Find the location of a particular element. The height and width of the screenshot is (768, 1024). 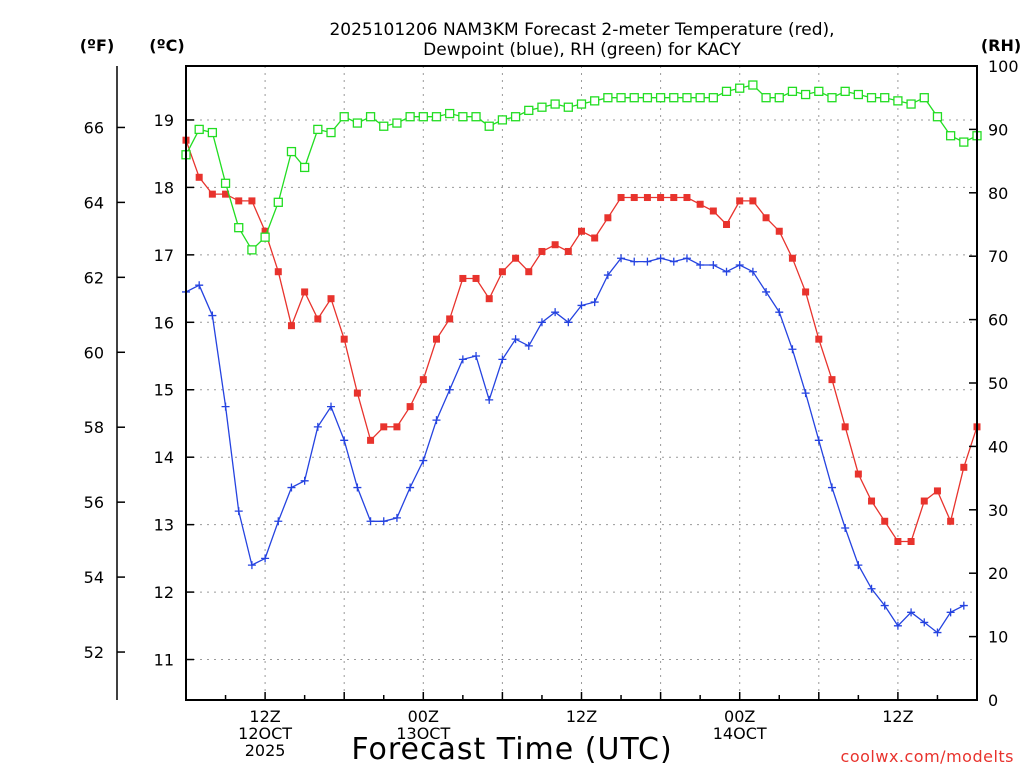

fahrenheit-tick-label: 64 is located at coordinates (94, 202).